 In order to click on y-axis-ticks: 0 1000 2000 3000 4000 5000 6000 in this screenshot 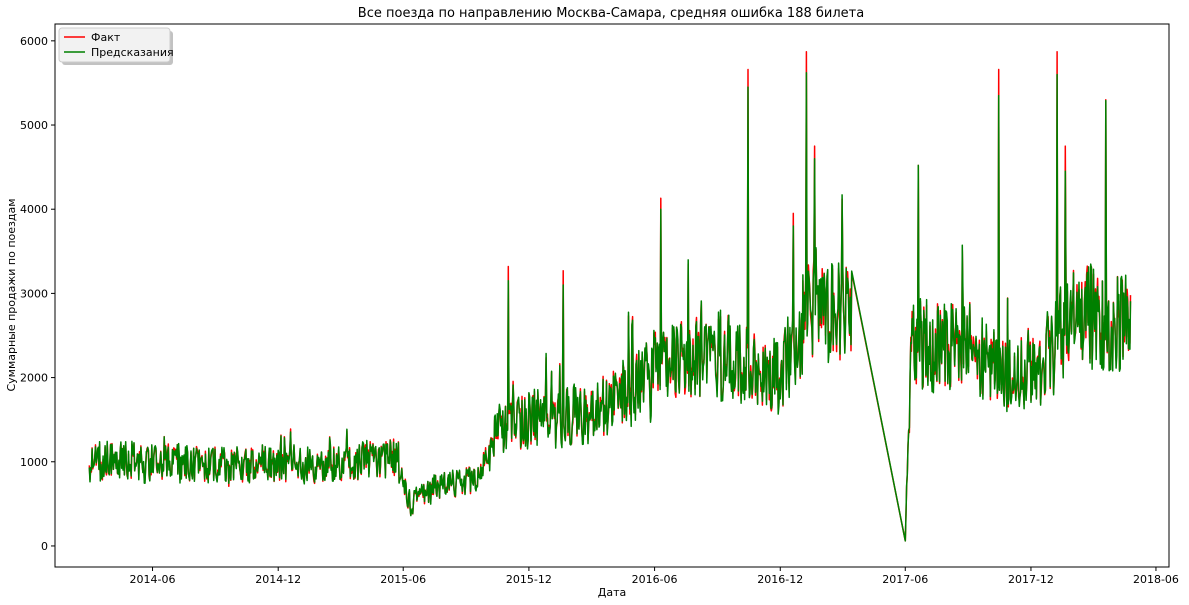, I will do `click(37, 294)`.